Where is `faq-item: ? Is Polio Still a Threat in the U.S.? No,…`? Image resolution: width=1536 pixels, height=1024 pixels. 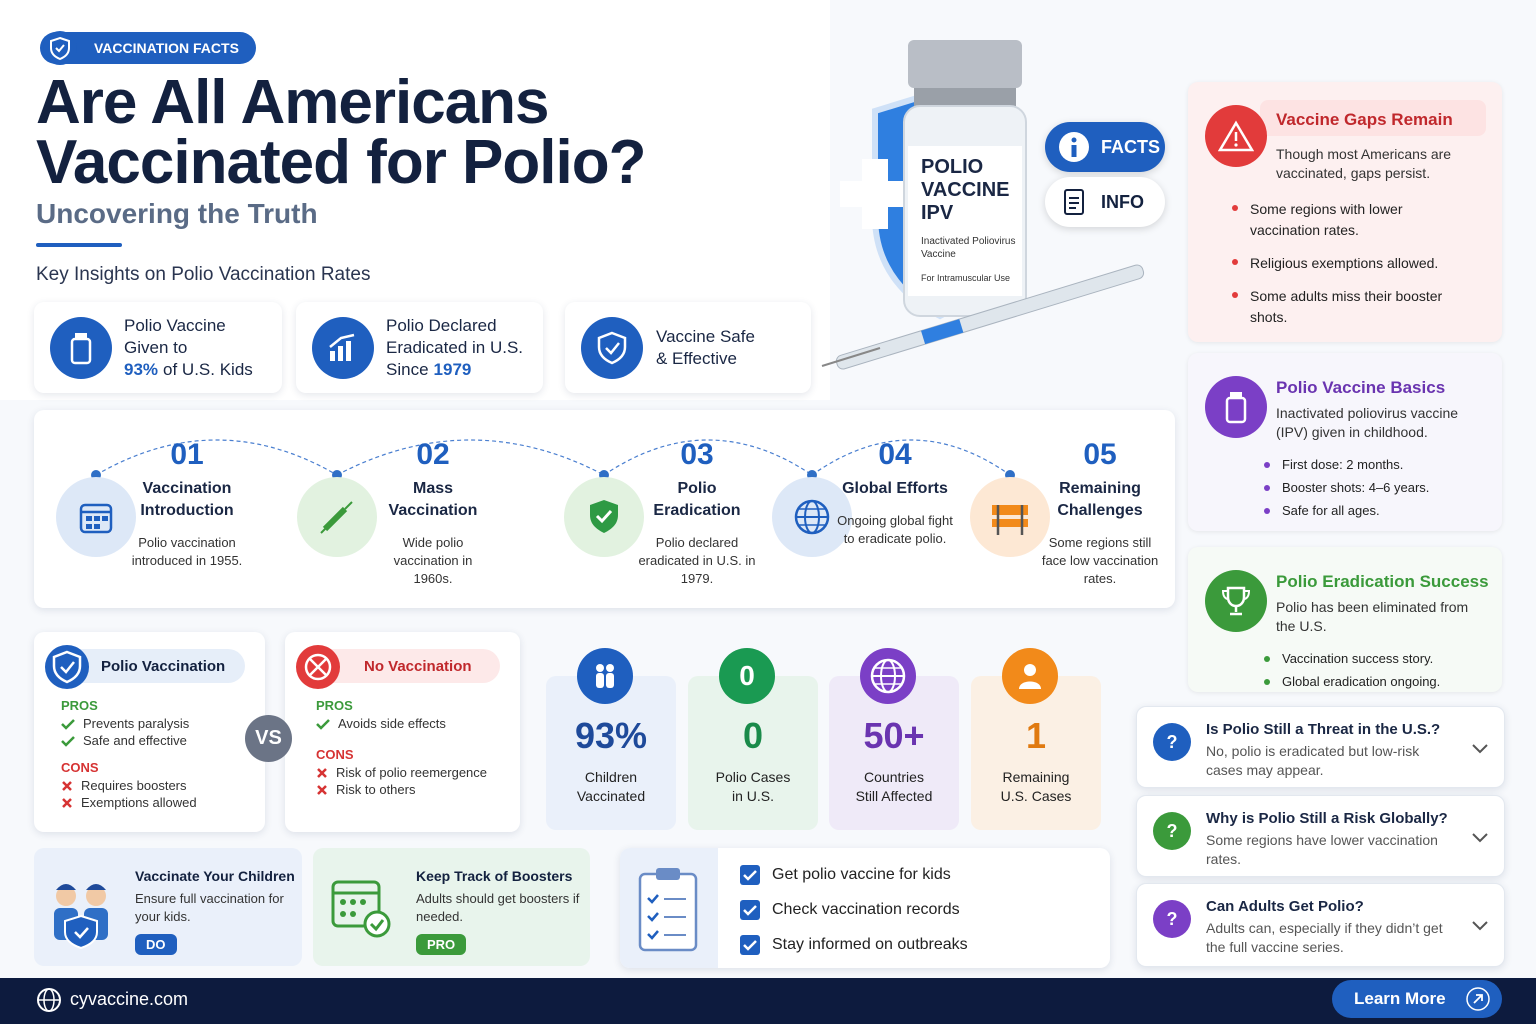 faq-item: ? Is Polio Still a Threat in the U.S.? No,… is located at coordinates (1320, 747).